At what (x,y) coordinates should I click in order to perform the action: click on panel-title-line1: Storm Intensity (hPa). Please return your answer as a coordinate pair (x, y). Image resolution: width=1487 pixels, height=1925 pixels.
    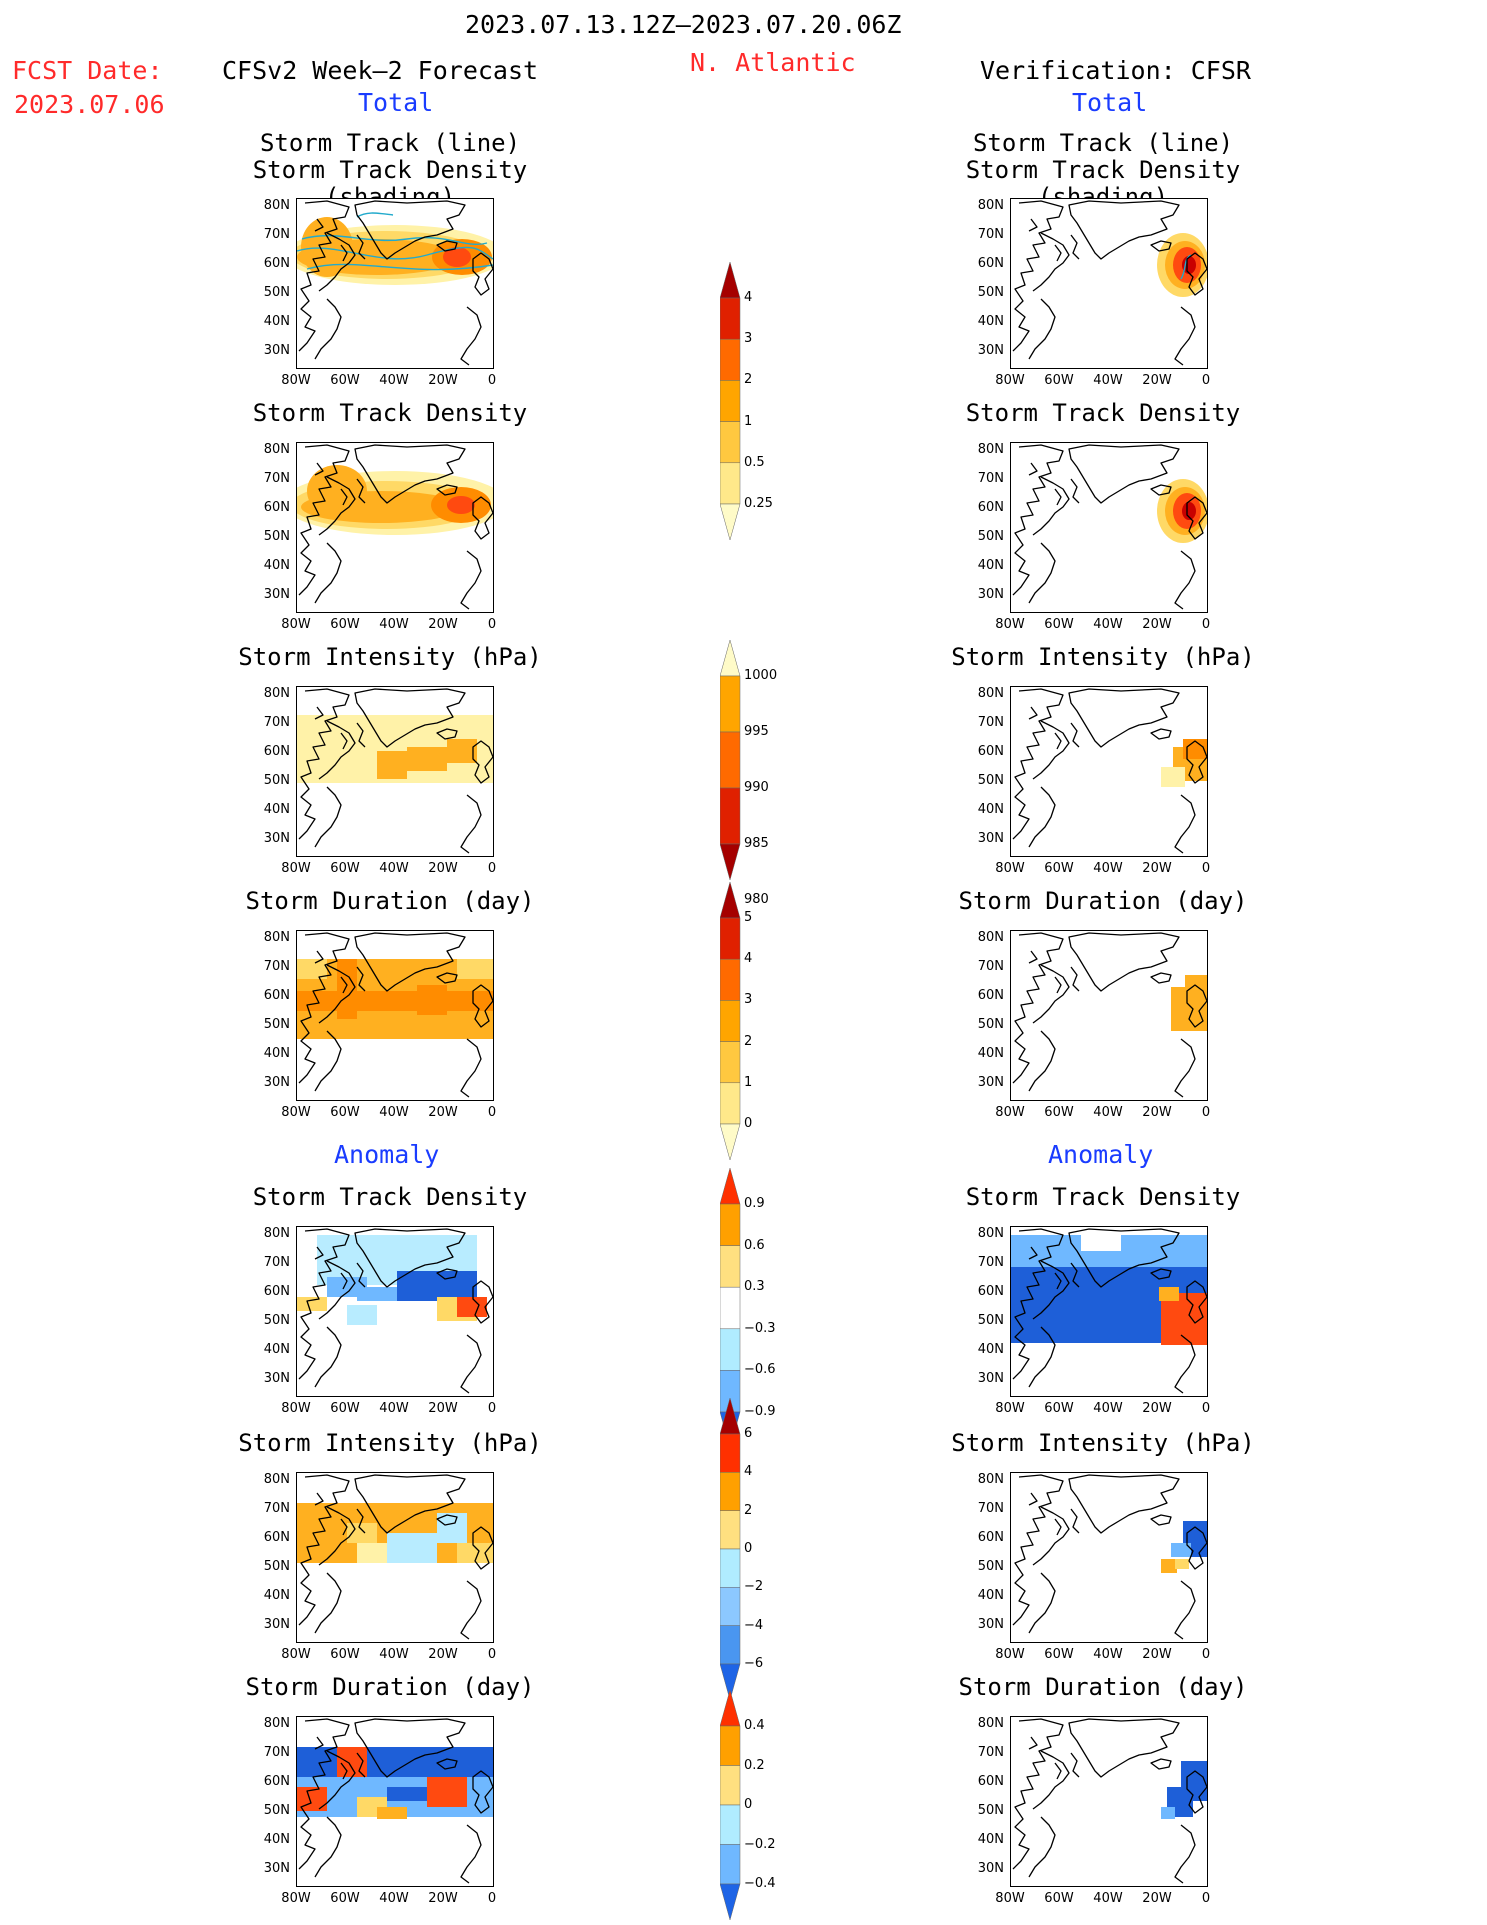
    Looking at the image, I should click on (390, 1443).